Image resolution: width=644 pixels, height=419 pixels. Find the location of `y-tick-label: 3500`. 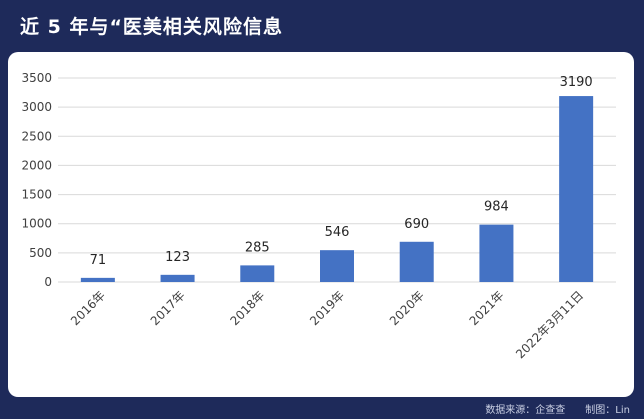

y-tick-label: 3500 is located at coordinates (36, 78).